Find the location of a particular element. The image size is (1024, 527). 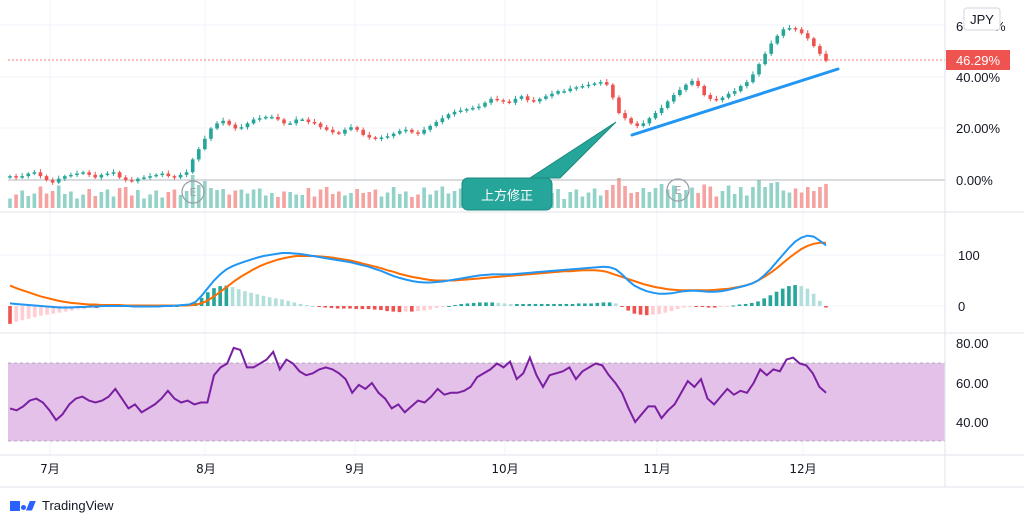

callout-annotation: 上方修正 is located at coordinates (539, 166).